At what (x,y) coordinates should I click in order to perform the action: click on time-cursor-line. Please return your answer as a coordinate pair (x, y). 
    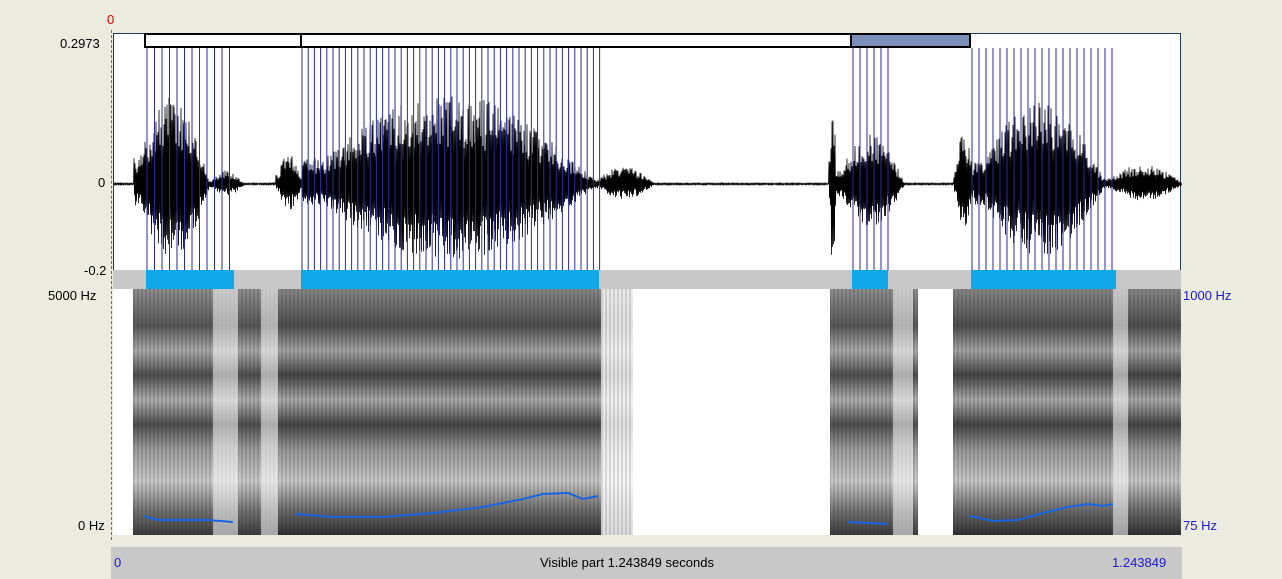
    Looking at the image, I should click on (111, 285).